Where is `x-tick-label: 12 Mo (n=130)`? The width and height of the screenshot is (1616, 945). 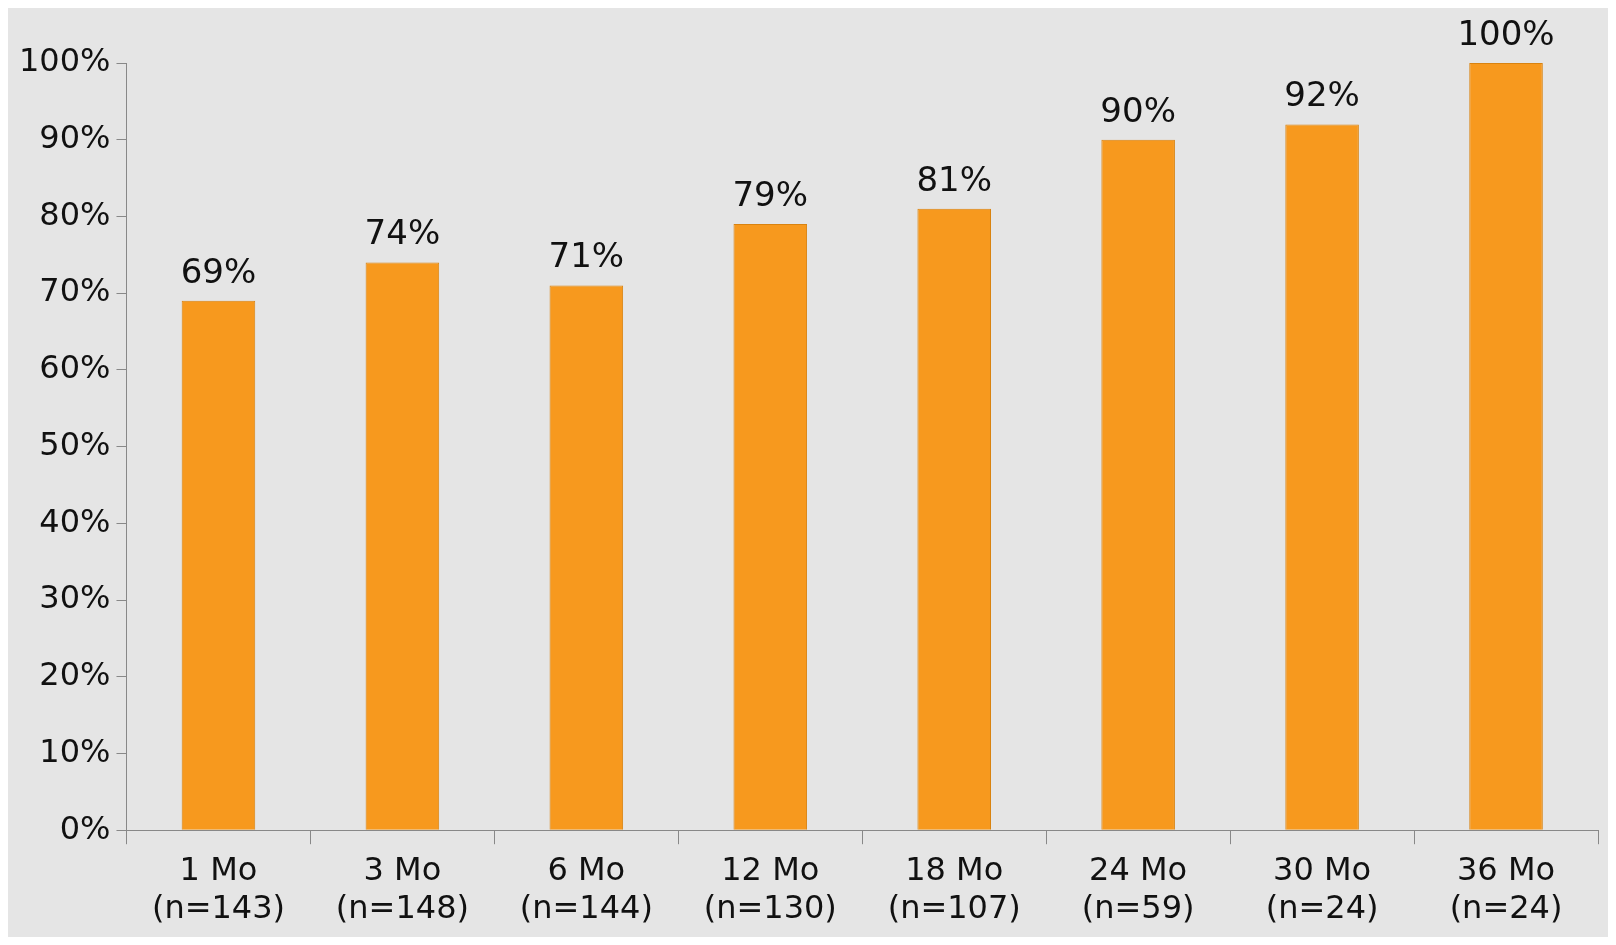
x-tick-label: 12 Mo (n=130) is located at coordinates (770, 888).